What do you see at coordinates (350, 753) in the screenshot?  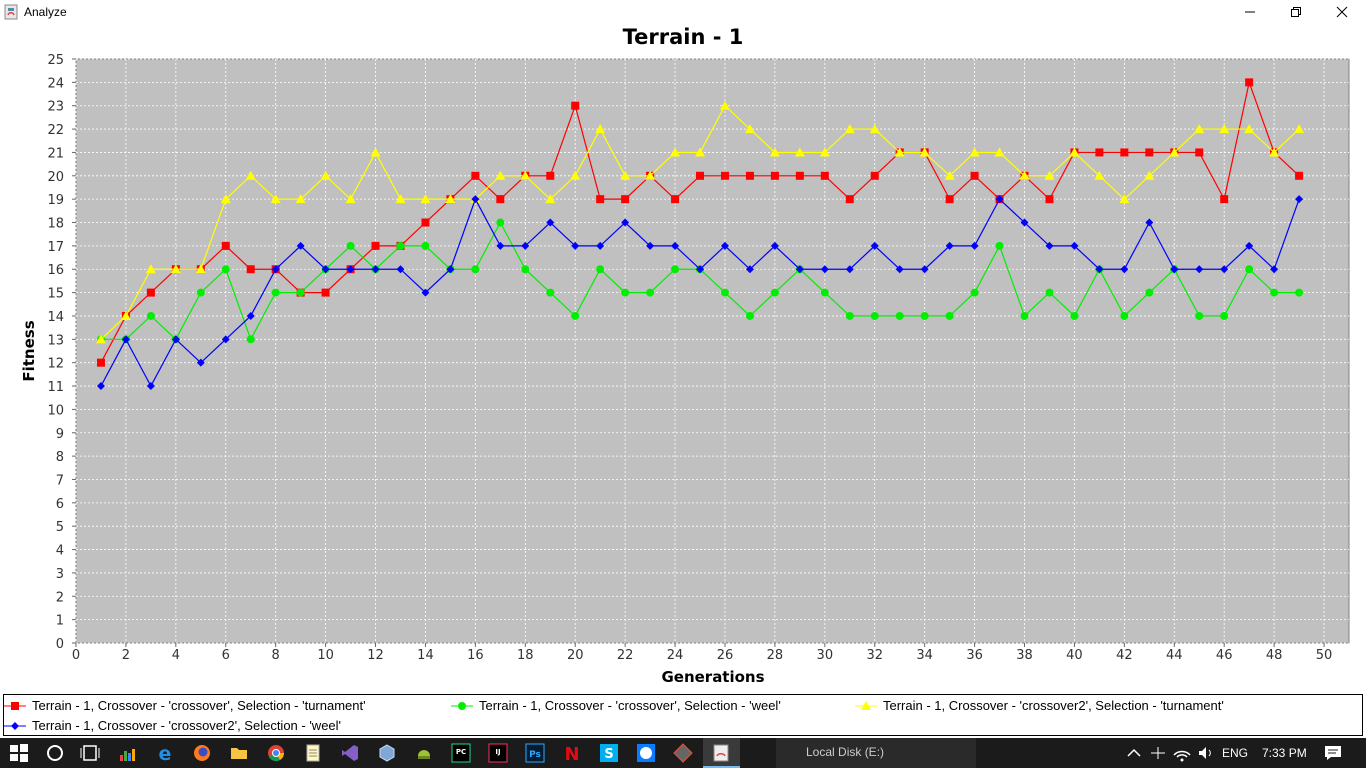 I see `visual-studio-icon` at bounding box center [350, 753].